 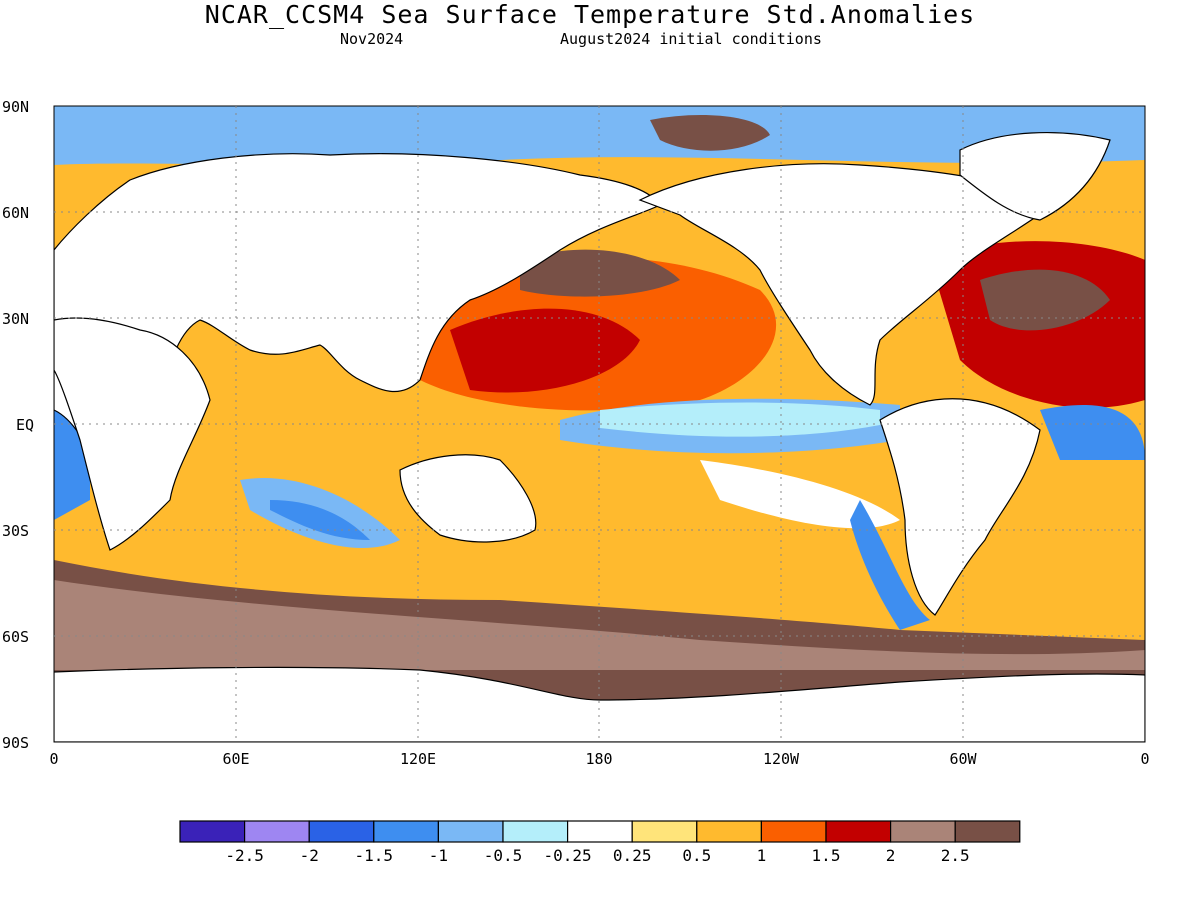 I want to click on y-tick-label: 60S, so click(x=15, y=637).